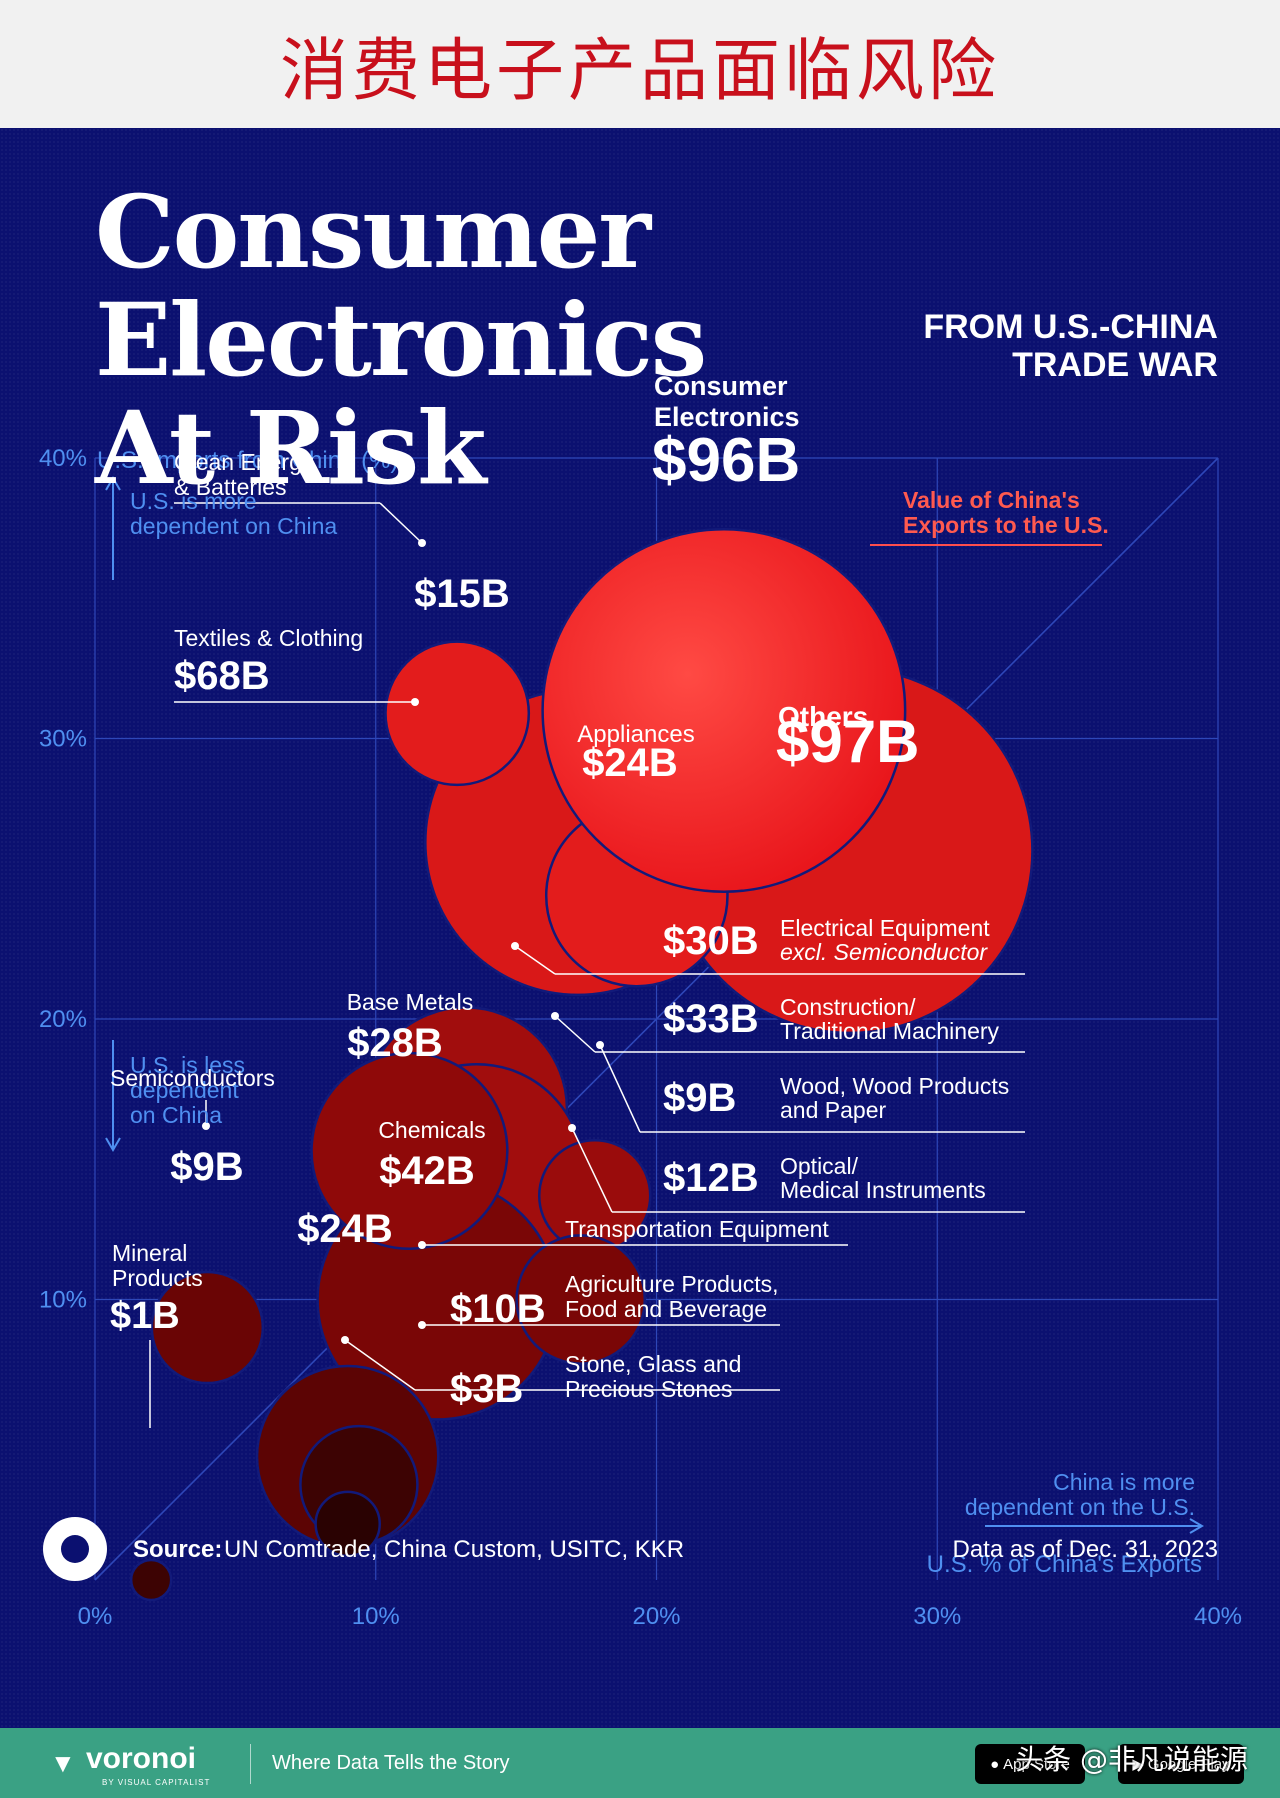  I want to click on label-stone-glass: Precious Stones, so click(648, 1389).